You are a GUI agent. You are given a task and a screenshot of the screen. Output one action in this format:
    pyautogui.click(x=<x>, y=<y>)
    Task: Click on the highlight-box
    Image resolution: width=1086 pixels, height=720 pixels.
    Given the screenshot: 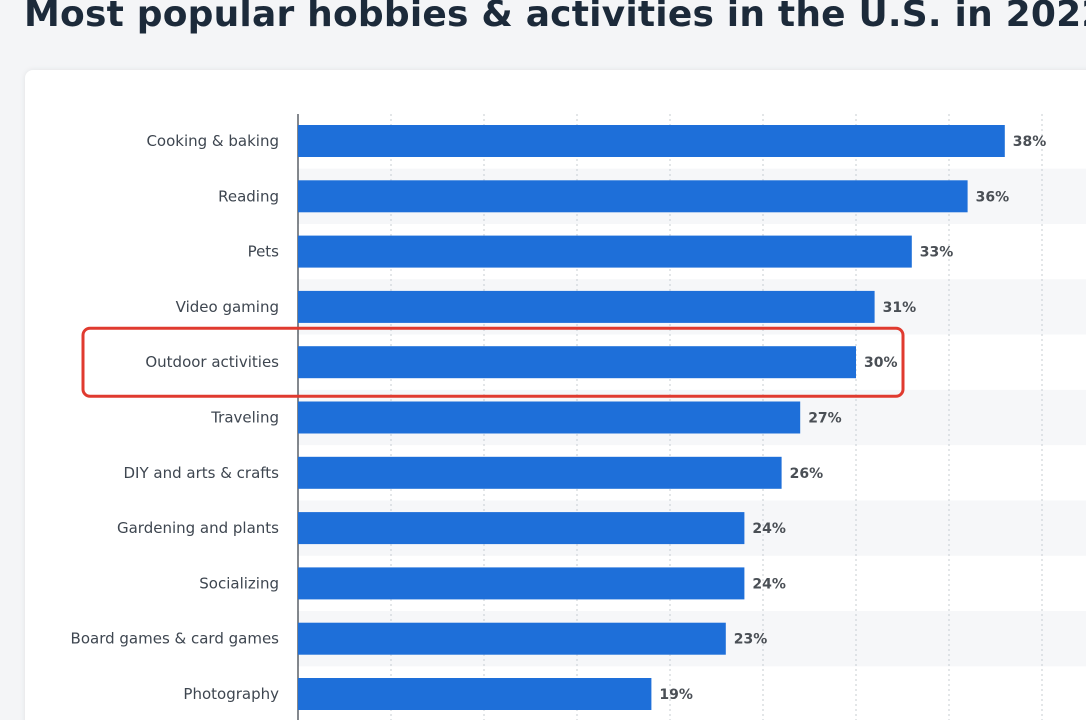 What is the action you would take?
    pyautogui.click(x=493, y=362)
    